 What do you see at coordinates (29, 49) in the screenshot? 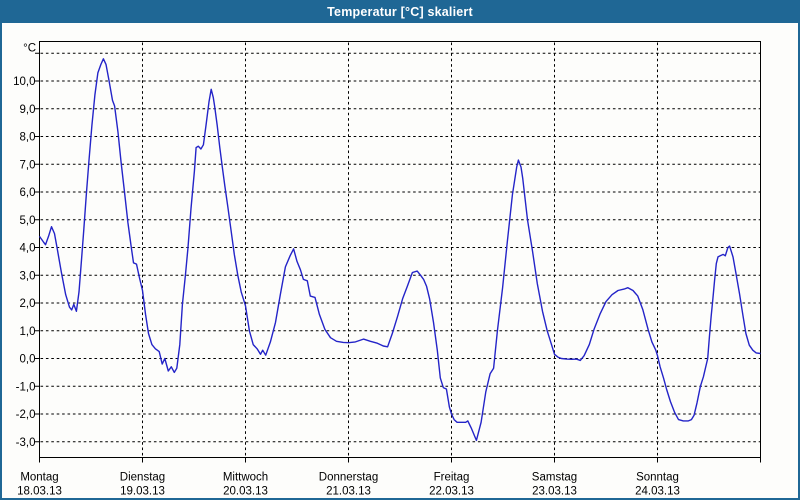
I see `y-axis-unit-label: °C` at bounding box center [29, 49].